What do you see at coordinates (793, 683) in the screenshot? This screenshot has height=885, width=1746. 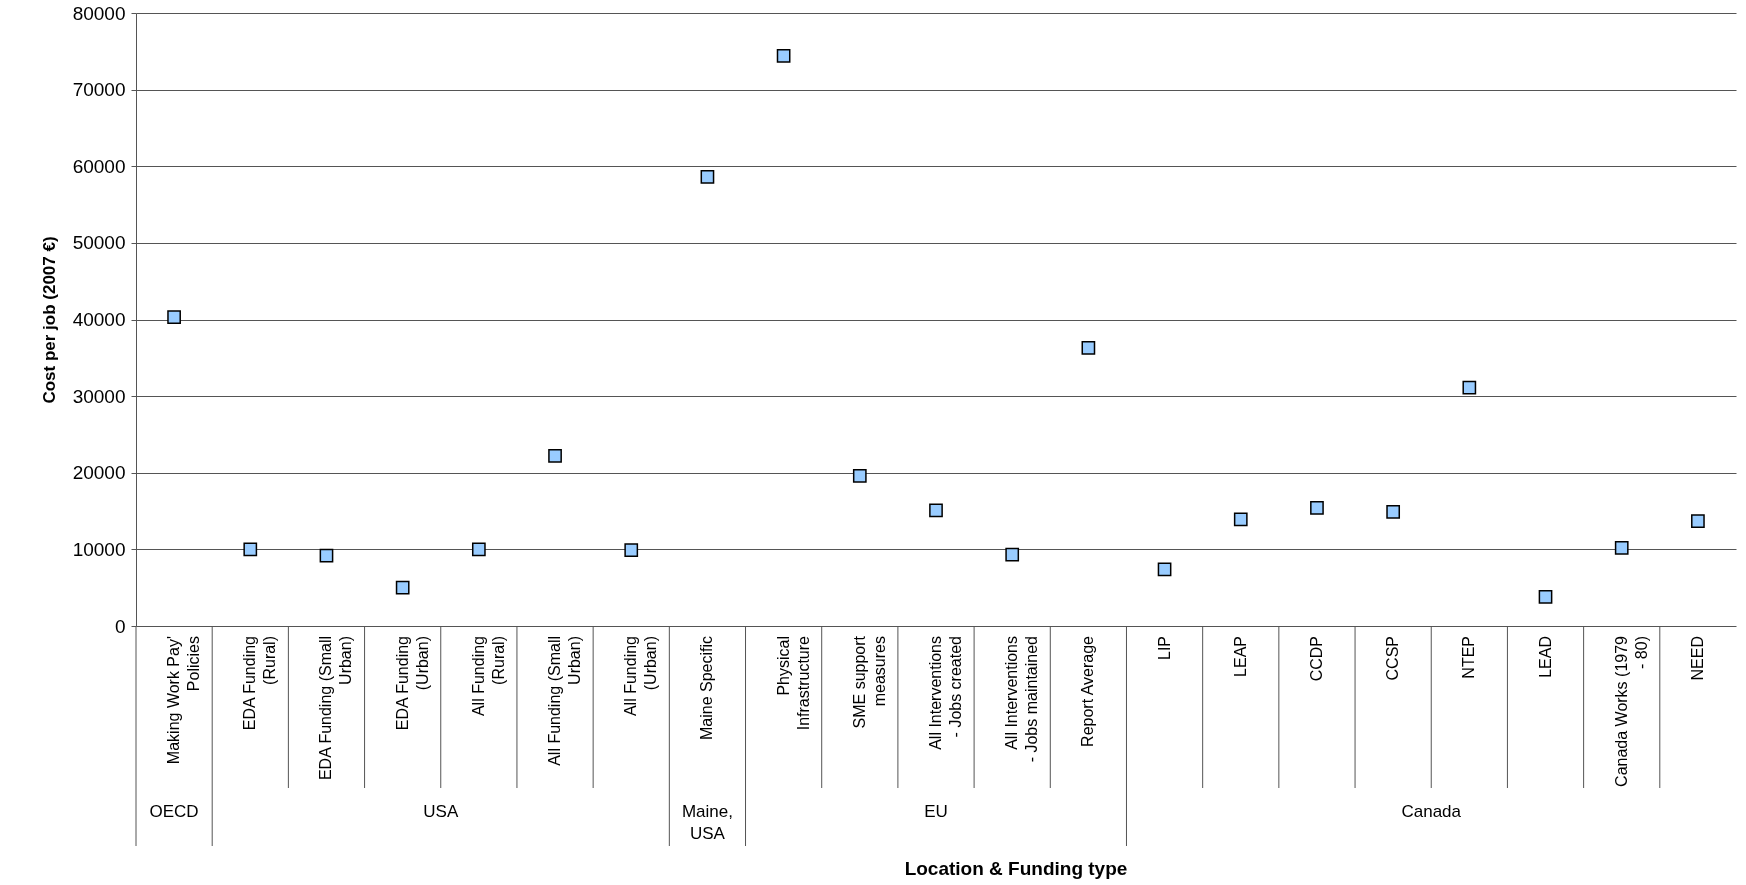 I see `x-tick-label: Physical Infrastructure` at bounding box center [793, 683].